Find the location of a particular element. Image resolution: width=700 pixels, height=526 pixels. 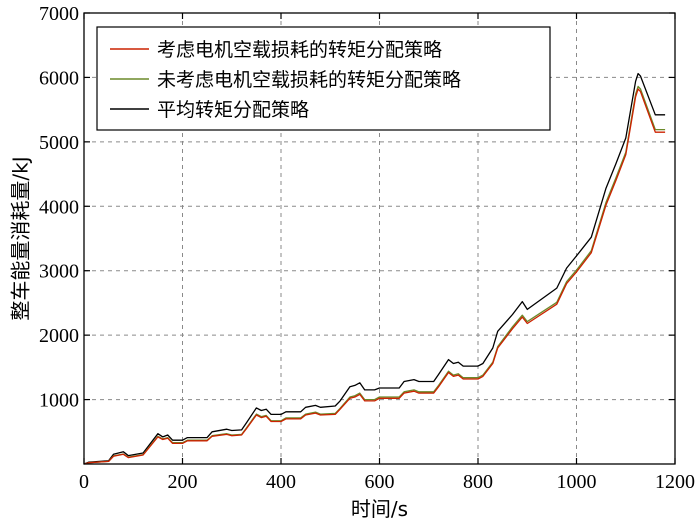

legend-label: 考虑电机空载损耗的转矩分配策略 is located at coordinates (299, 50).